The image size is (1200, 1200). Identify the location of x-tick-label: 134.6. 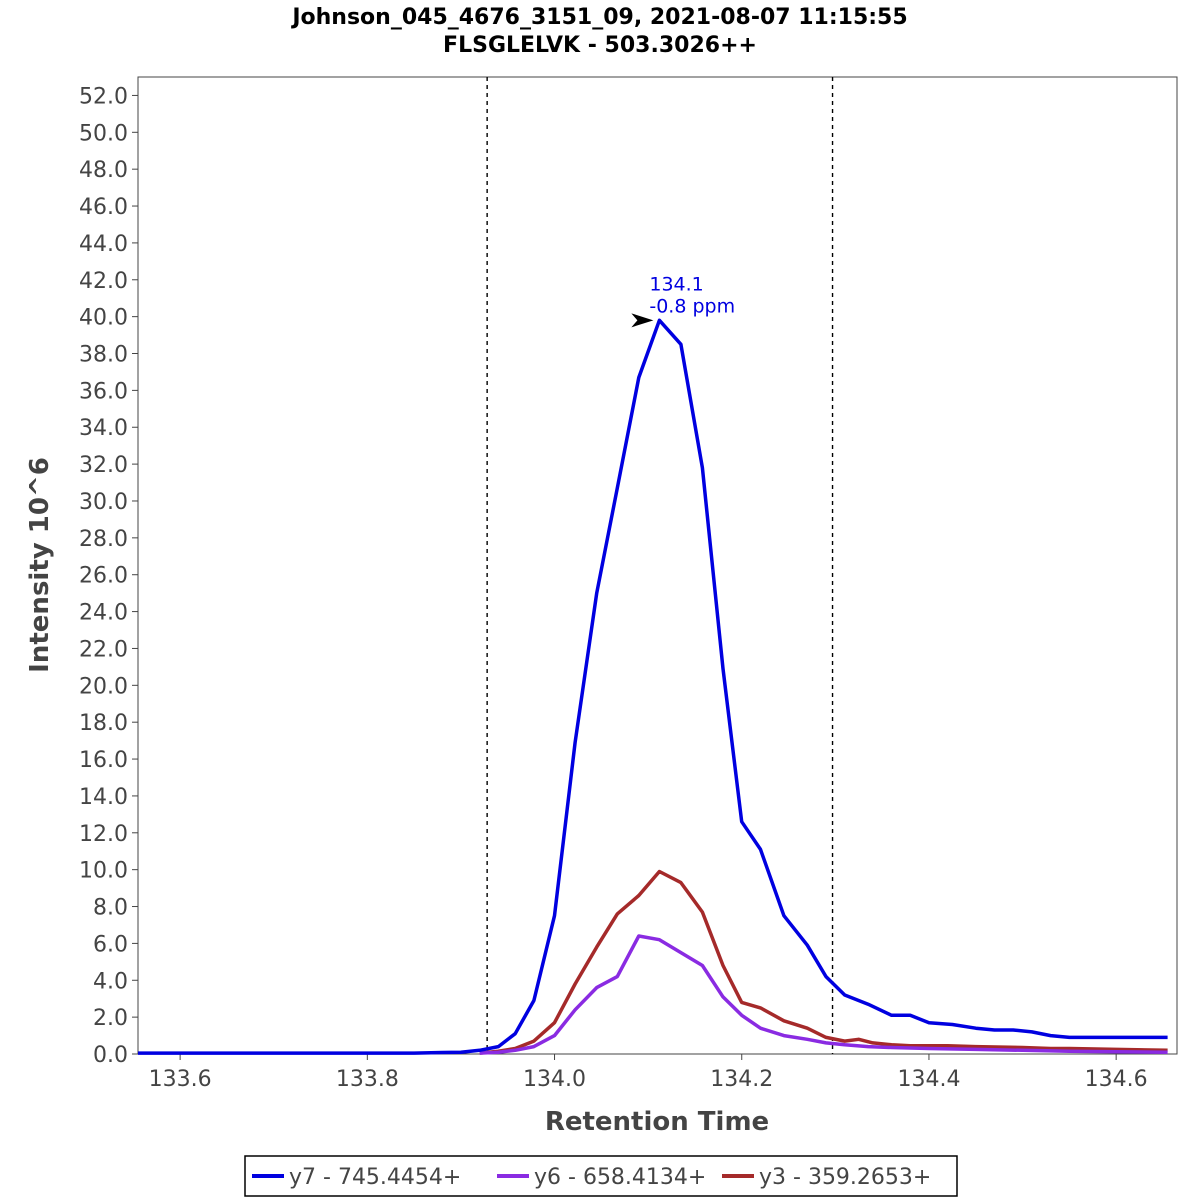
(1116, 1079).